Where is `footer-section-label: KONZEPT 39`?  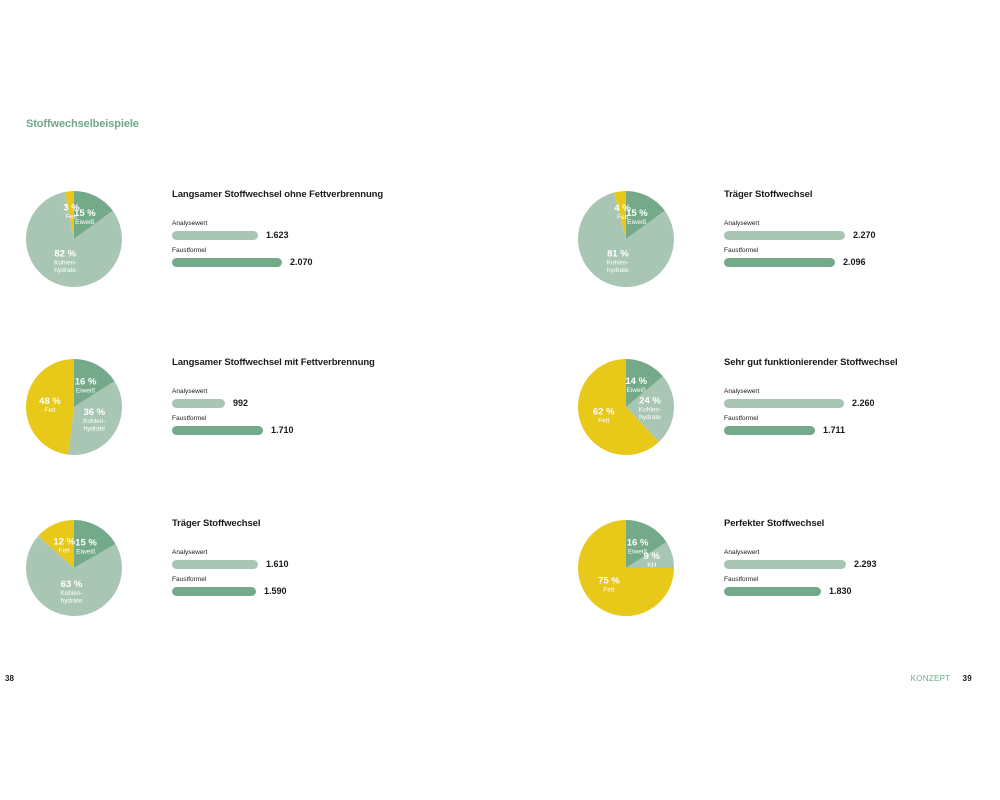
footer-section-label: KONZEPT 39 is located at coordinates (941, 678).